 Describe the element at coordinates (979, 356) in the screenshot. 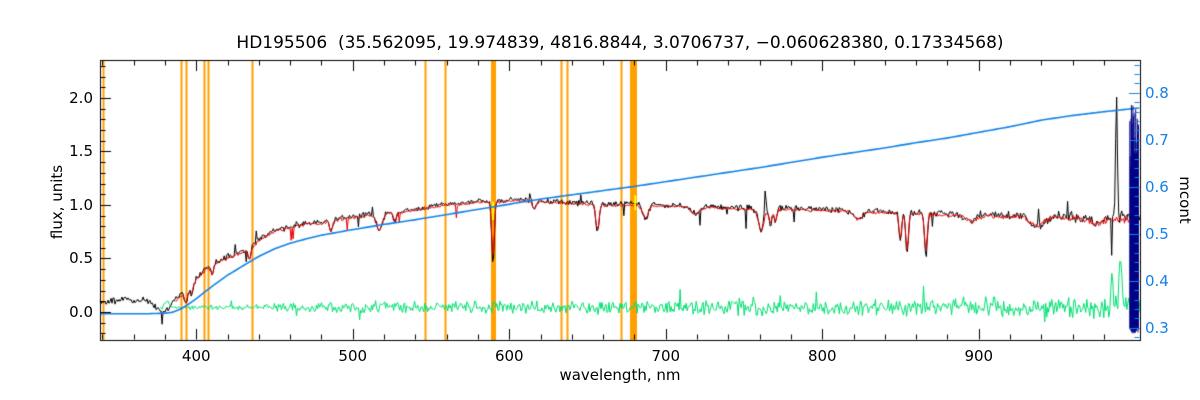

I see `x-tick-label: 900` at that location.